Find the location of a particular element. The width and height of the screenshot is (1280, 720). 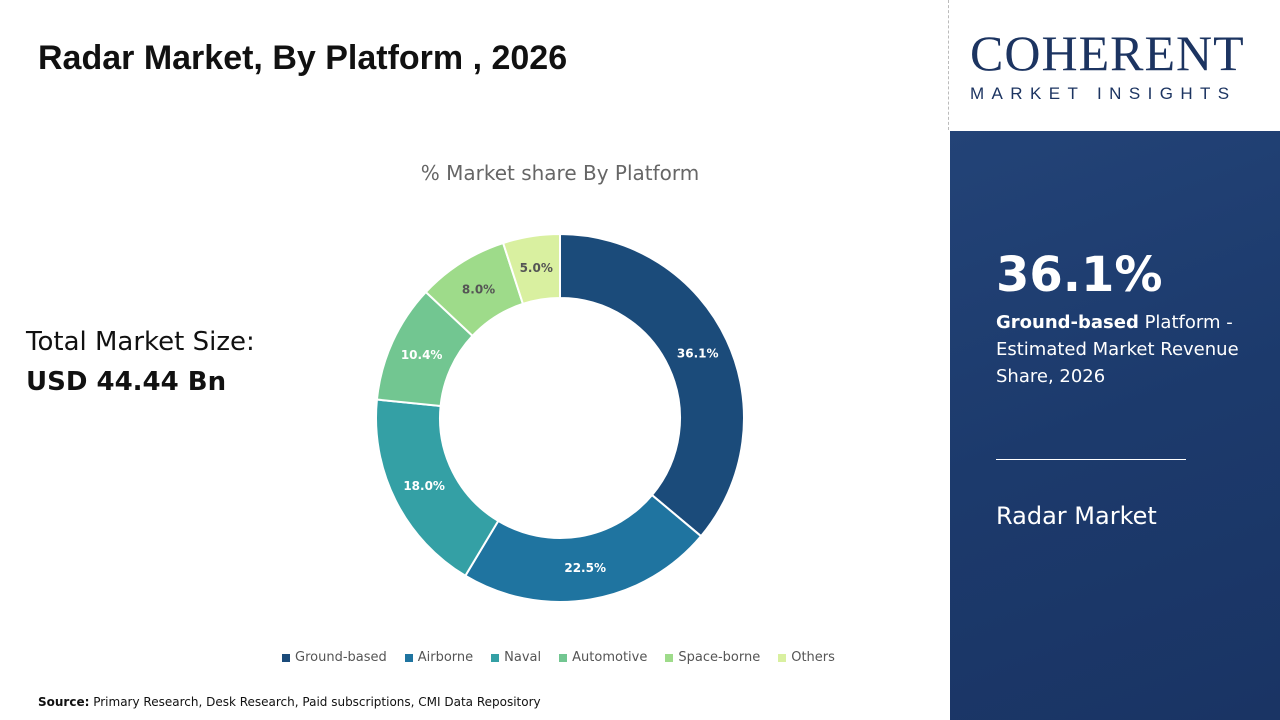

total-market-value: USD 44.44 Bn is located at coordinates (126, 382).